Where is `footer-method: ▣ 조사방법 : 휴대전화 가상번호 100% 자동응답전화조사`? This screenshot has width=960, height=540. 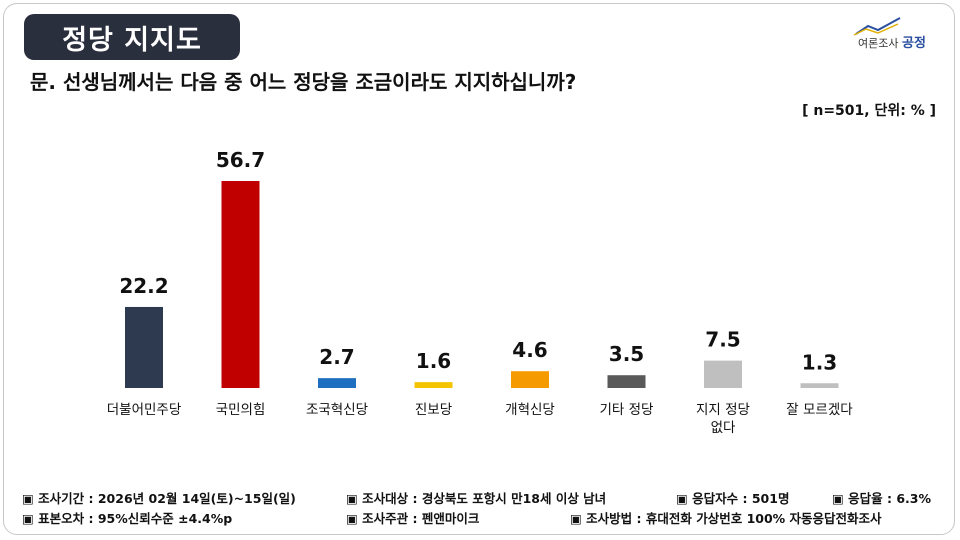 footer-method: ▣ 조사방법 : 휴대전화 가상번호 100% 자동응답전화조사 is located at coordinates (726, 518).